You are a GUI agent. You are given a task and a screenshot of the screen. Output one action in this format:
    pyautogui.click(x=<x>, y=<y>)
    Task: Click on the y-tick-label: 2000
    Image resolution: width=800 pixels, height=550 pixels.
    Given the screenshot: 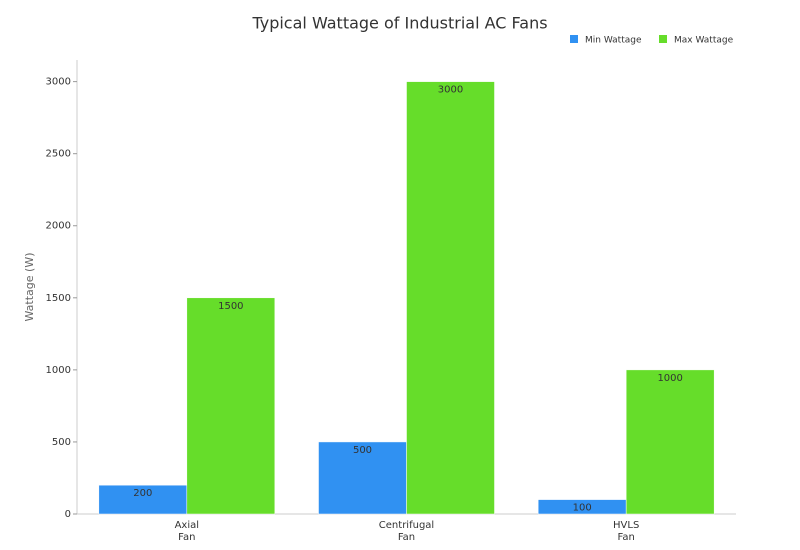 What is the action you would take?
    pyautogui.click(x=58, y=226)
    